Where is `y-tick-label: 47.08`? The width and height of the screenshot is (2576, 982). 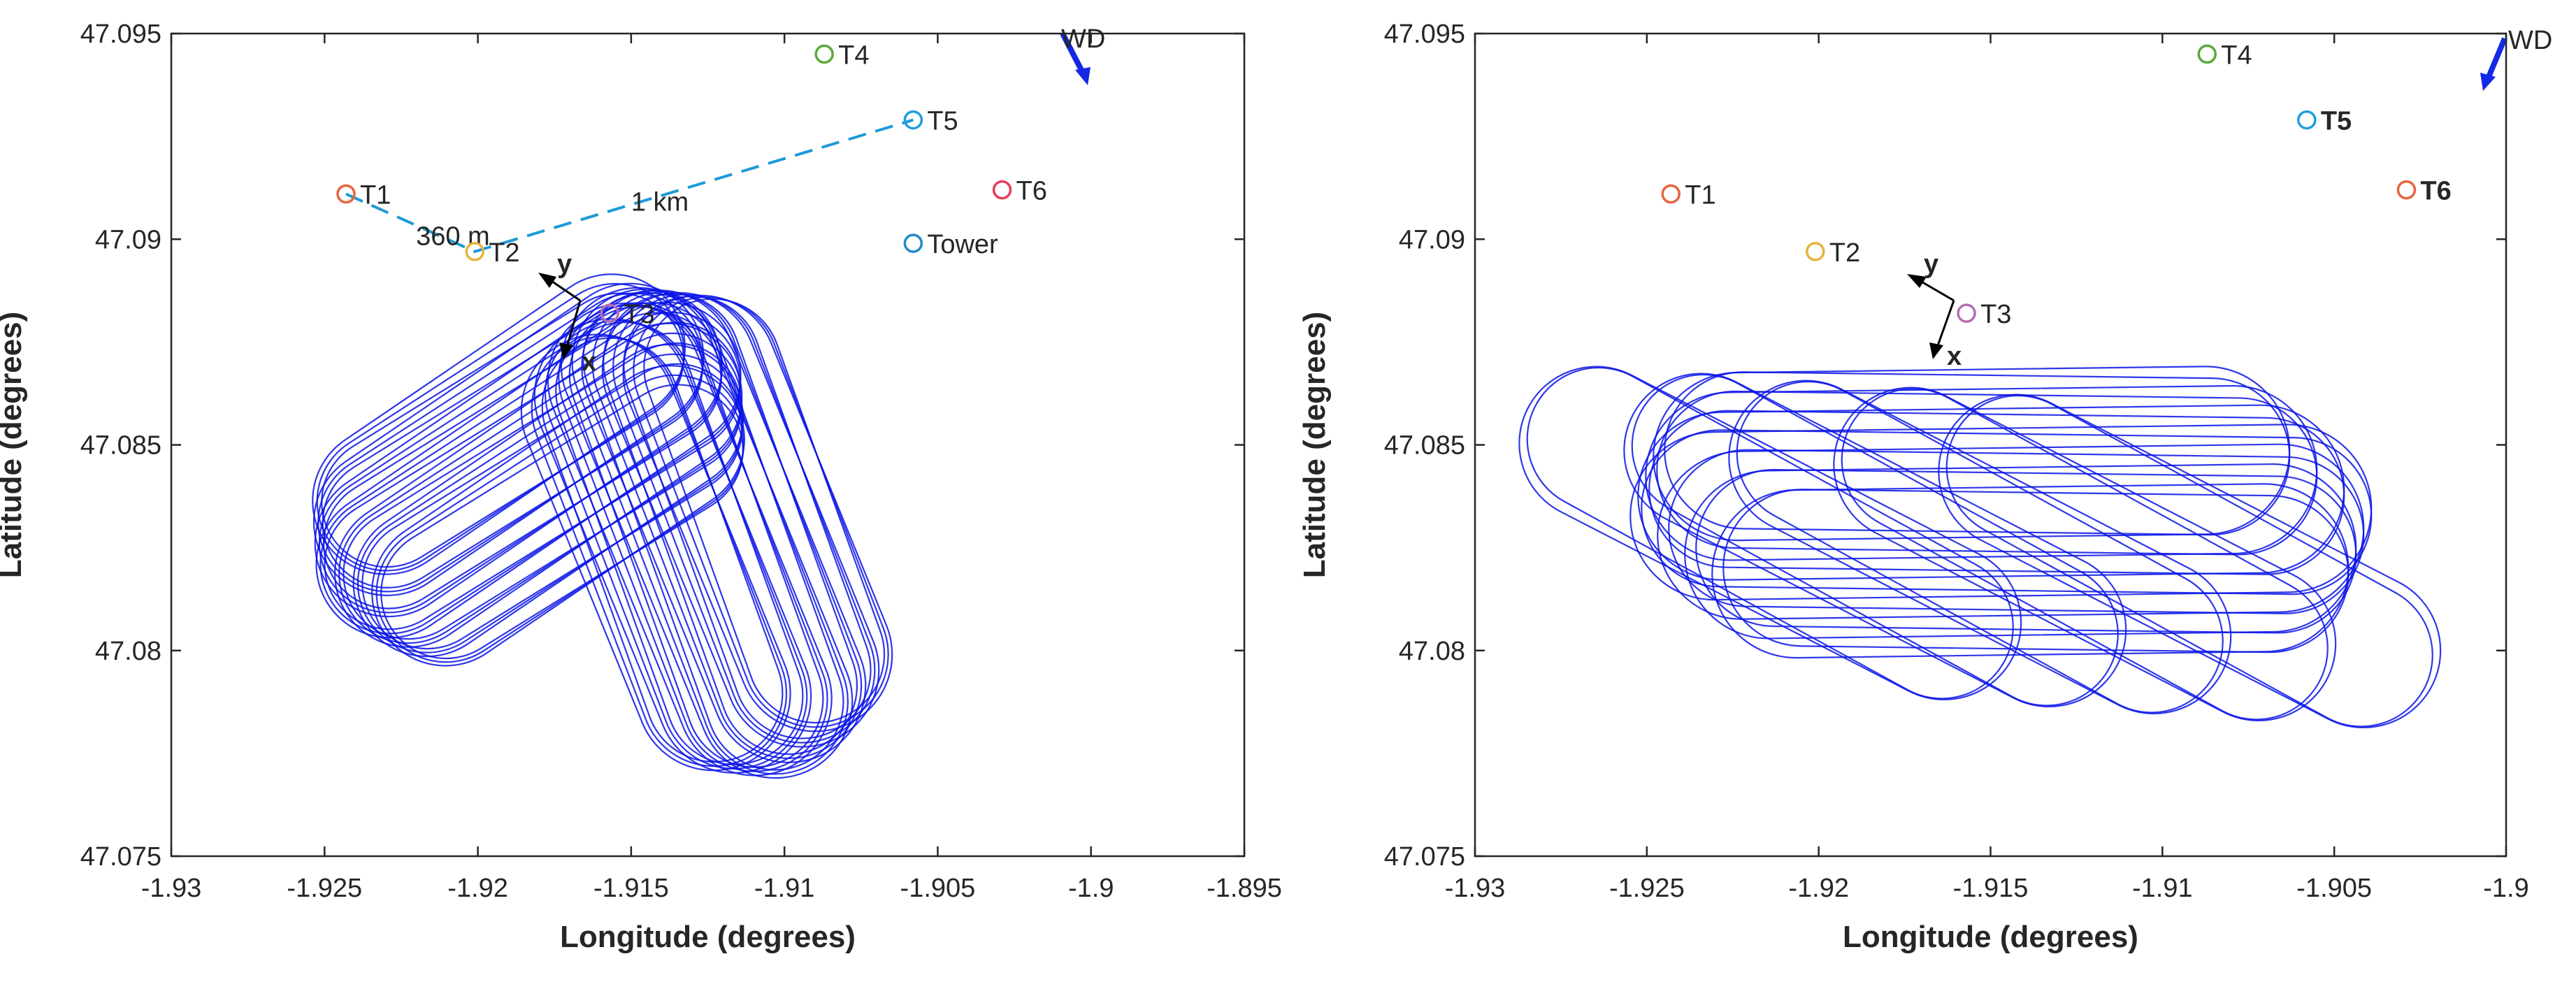 y-tick-label: 47.08 is located at coordinates (128, 651).